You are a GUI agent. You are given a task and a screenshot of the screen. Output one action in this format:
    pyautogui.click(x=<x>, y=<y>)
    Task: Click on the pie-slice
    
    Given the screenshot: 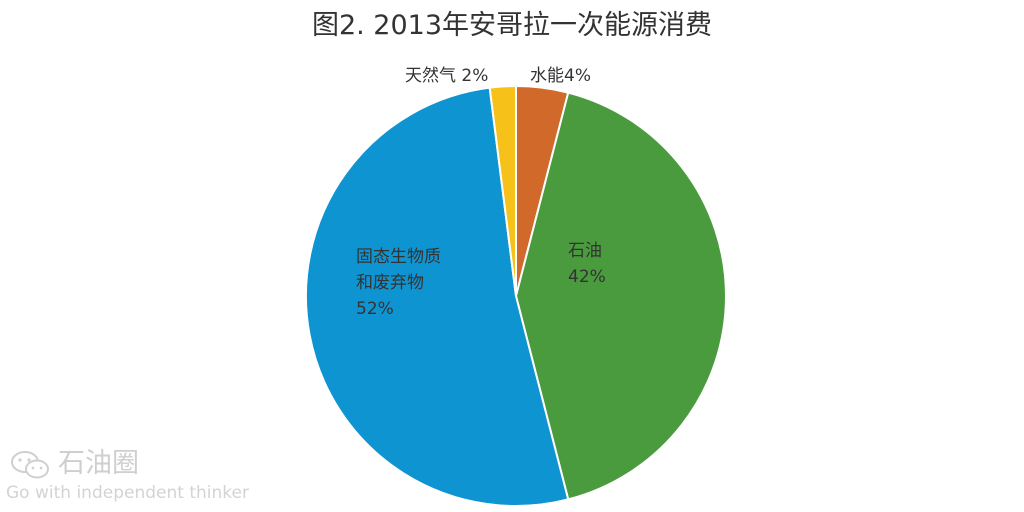 What is the action you would take?
    pyautogui.click(x=502, y=190)
    